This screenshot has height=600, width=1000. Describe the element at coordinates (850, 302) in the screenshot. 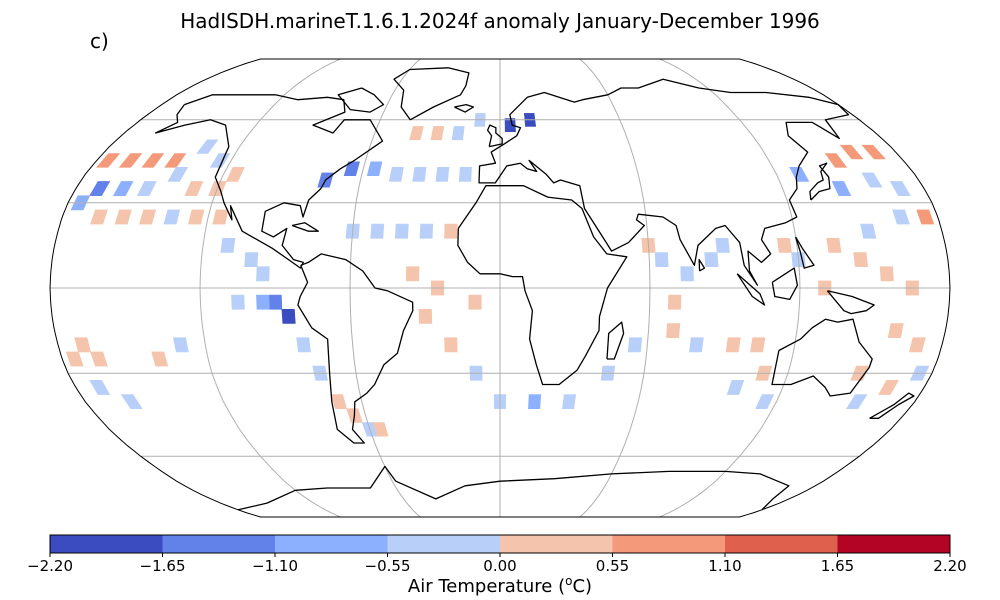

I see `coastline-new-guinea` at that location.